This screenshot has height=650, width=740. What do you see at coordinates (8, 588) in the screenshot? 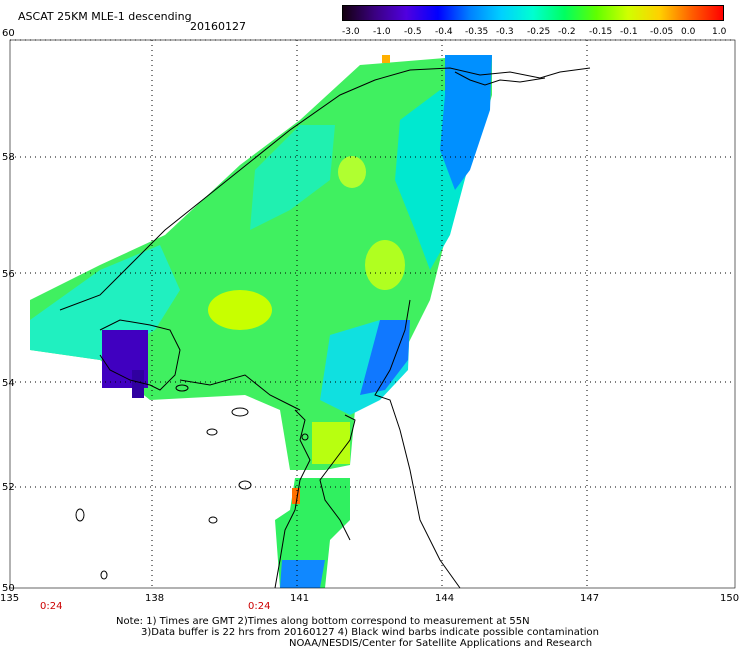
I see `lat-label-50: 50` at bounding box center [8, 588].